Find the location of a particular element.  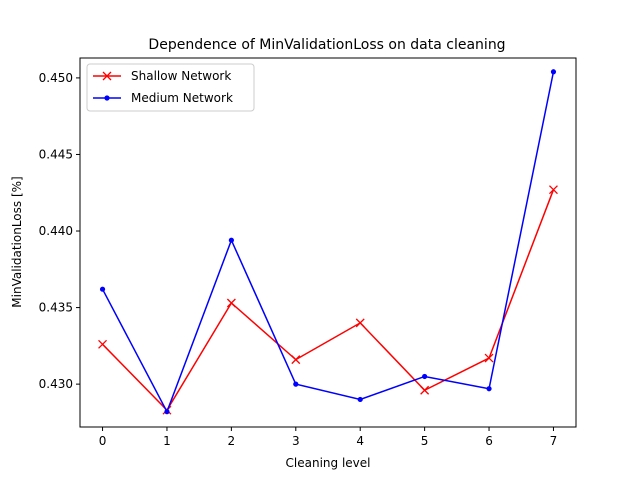

y-axis: 0.430 0.435 0.440 0.445 0.450 is located at coordinates (59, 231).